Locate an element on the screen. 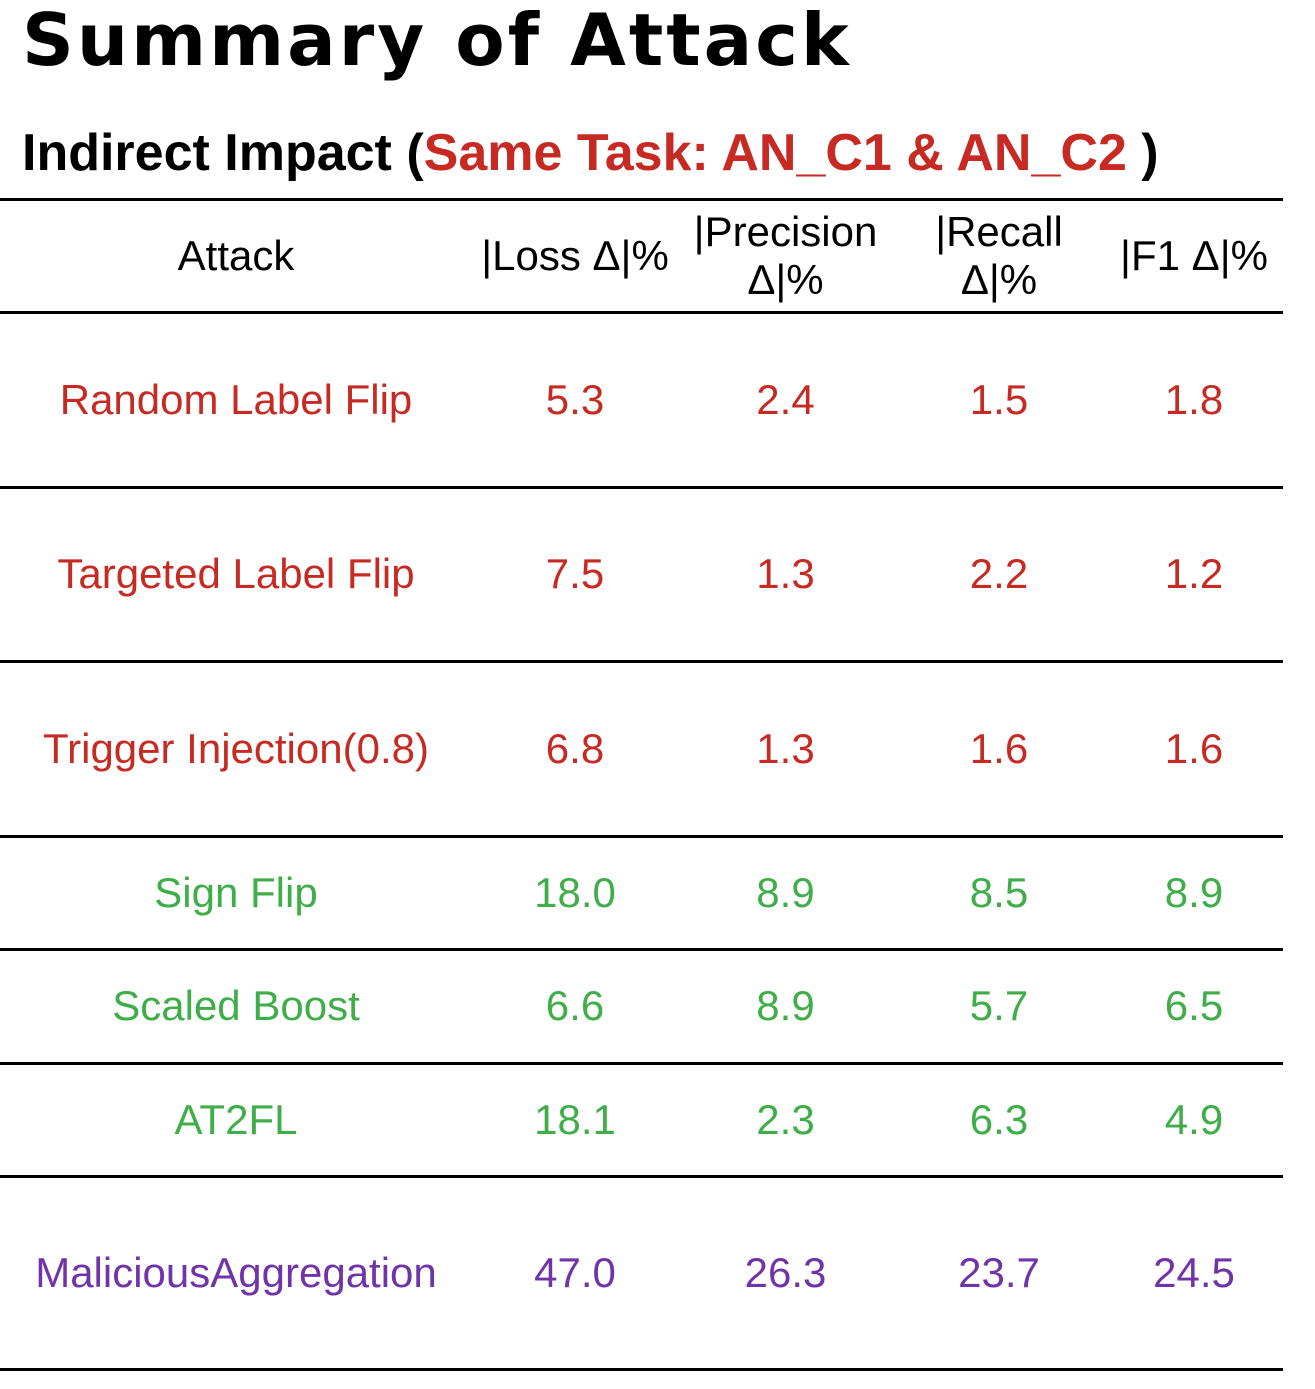  attack-name: Random Label Flip is located at coordinates (236, 399).